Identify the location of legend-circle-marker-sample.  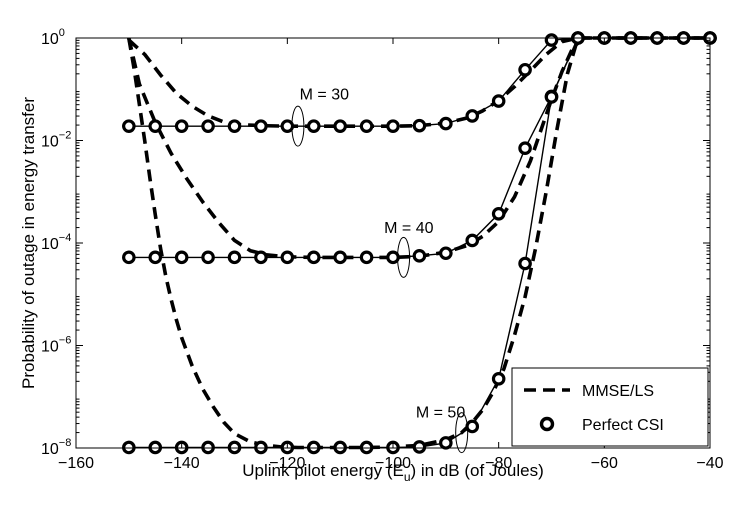
(547, 424).